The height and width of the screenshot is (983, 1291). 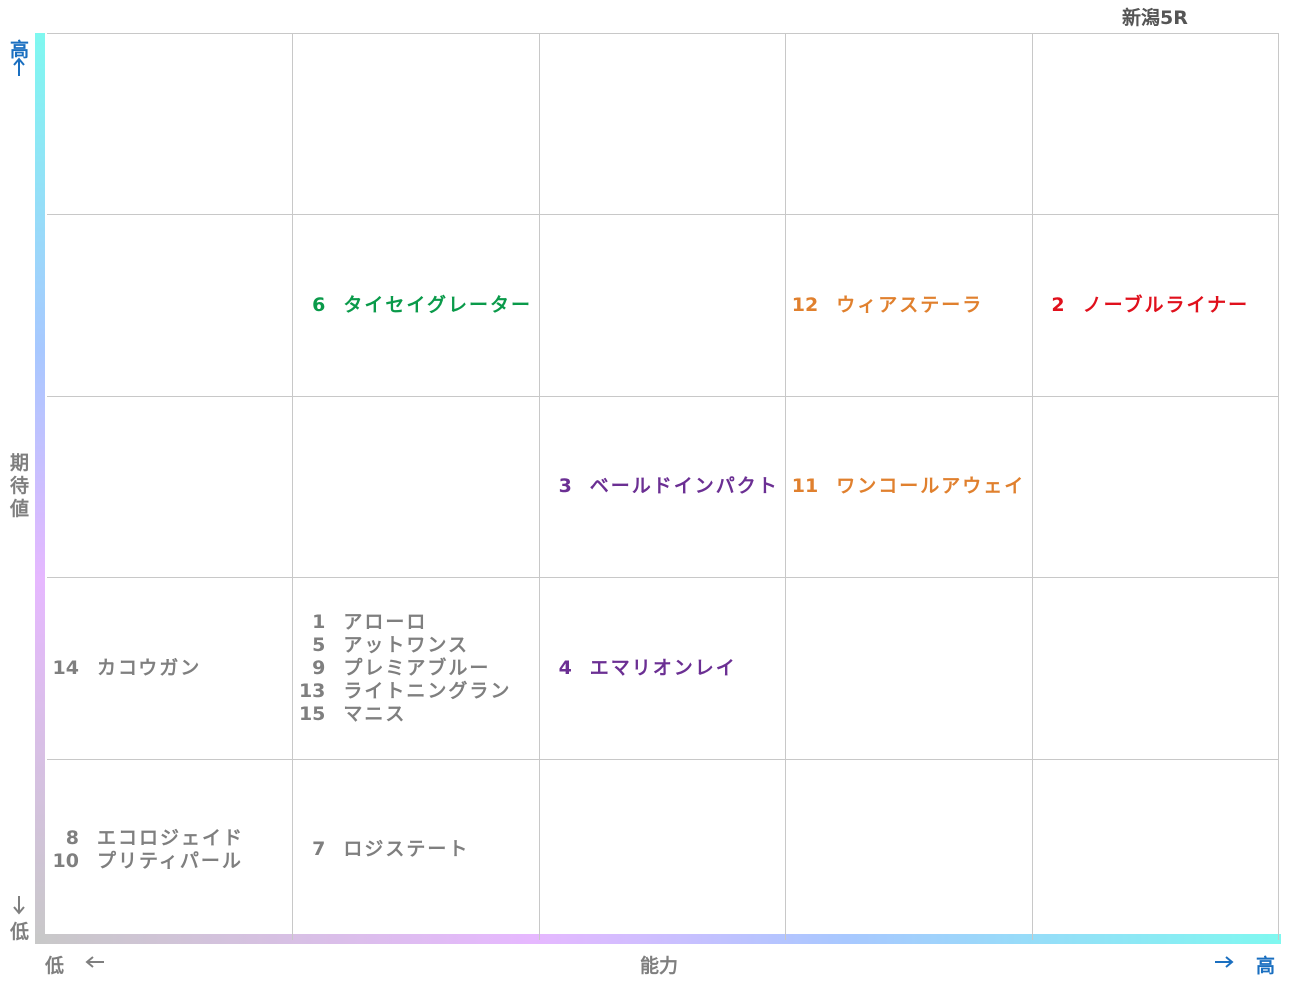 I want to click on grid-cell: 4 エマリオンレイ, so click(x=663, y=668).